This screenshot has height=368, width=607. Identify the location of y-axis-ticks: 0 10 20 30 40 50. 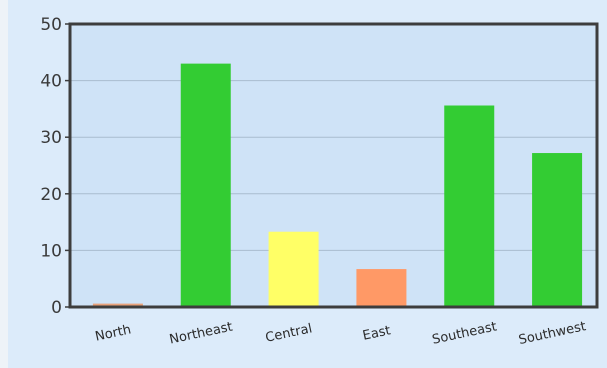
(55, 166).